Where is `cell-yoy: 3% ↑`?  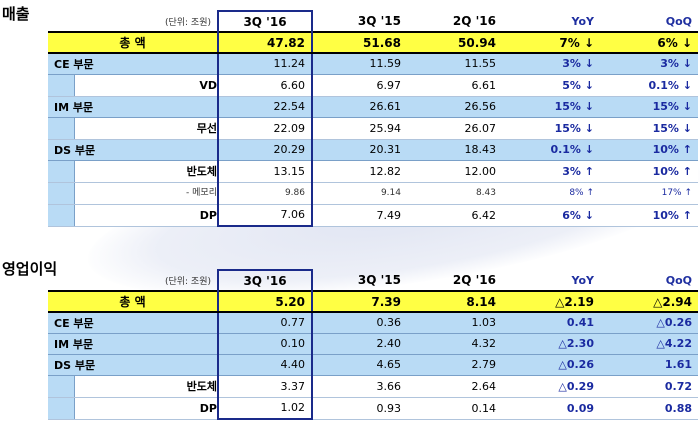 cell-yoy: 3% ↑ is located at coordinates (551, 171).